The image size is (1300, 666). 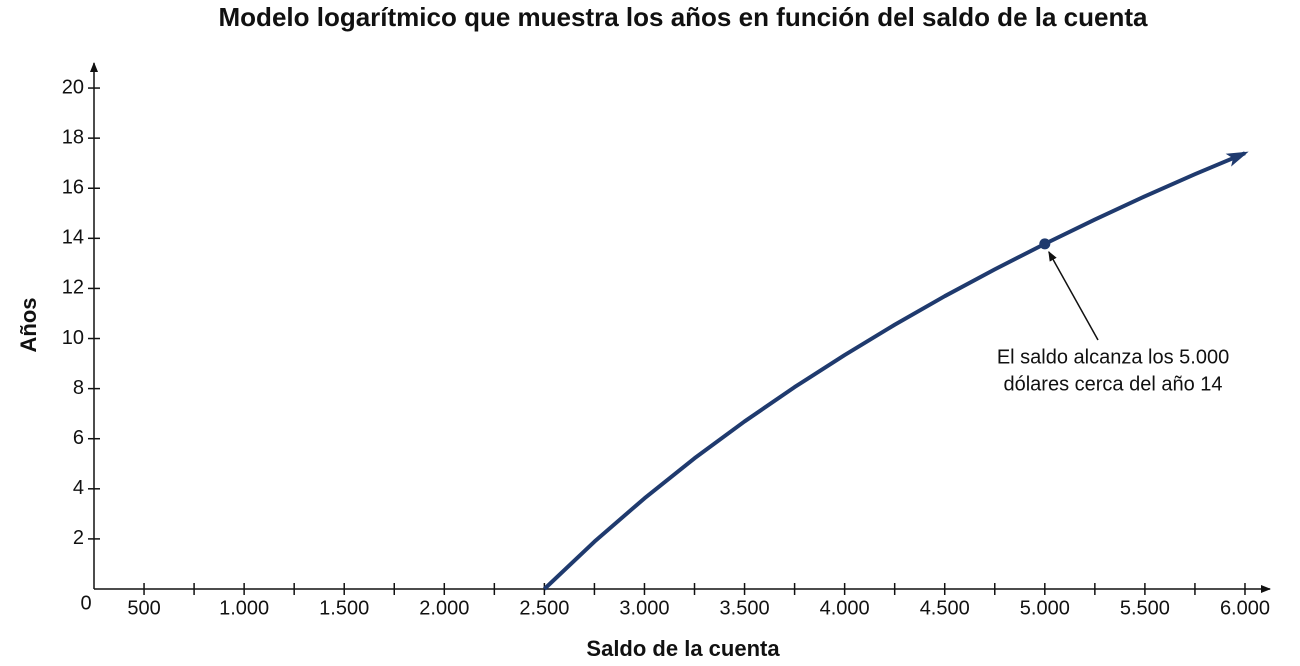 I want to click on x-tick-label: 4.000, so click(x=845, y=608).